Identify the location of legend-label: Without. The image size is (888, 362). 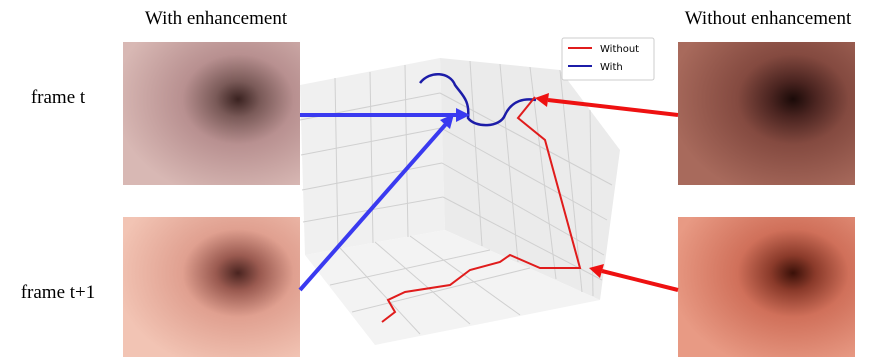
(619, 49).